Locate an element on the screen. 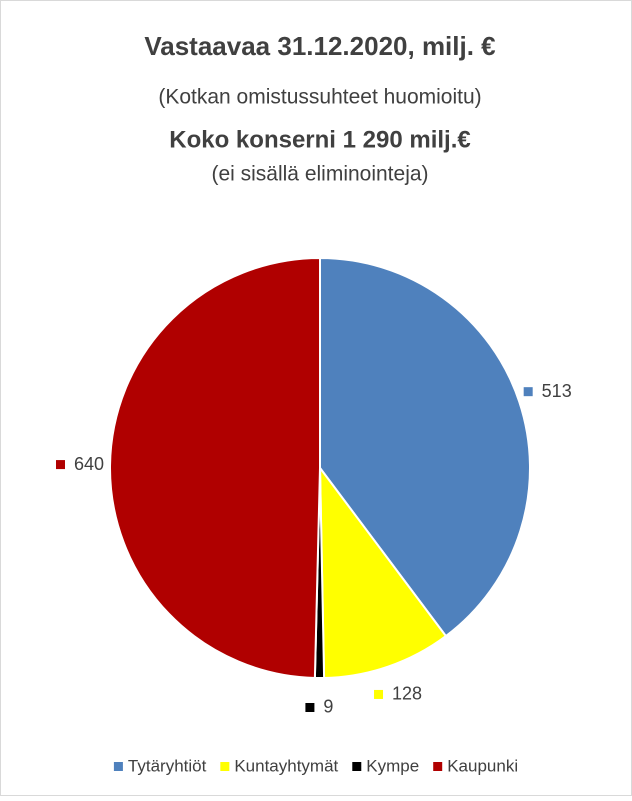 Image resolution: width=632 pixels, height=801 pixels. chart-subtitle: (Kotkan omistussuhteet huomioitu) is located at coordinates (319, 97).